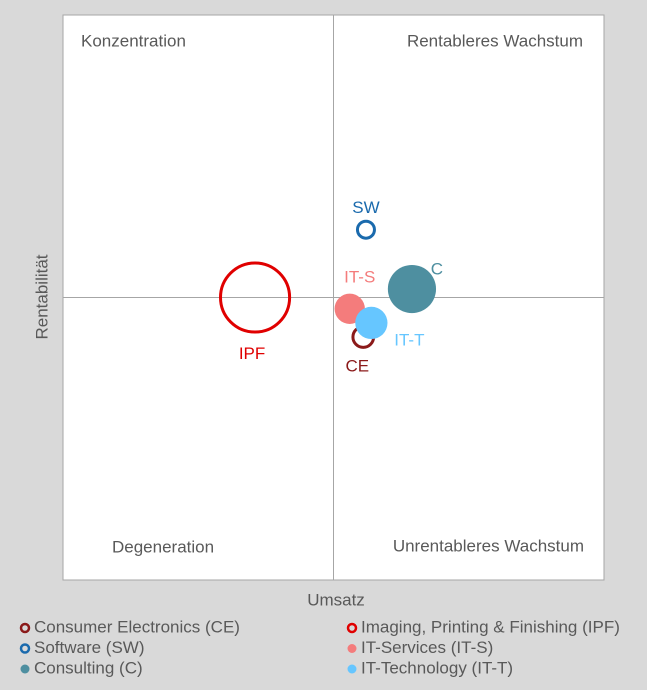 The height and width of the screenshot is (690, 647). I want to click on y-axis-title: Rentabilität, so click(41, 296).